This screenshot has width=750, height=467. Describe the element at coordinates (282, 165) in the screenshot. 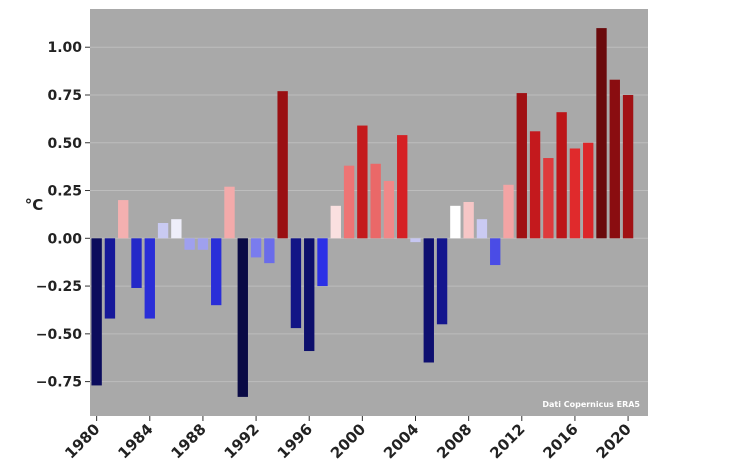

I see `bar-1994` at that location.